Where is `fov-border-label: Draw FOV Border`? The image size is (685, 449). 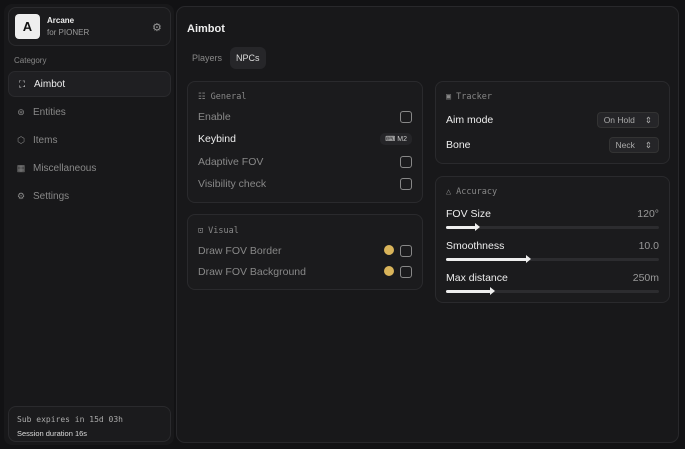 fov-border-label: Draw FOV Border is located at coordinates (240, 251).